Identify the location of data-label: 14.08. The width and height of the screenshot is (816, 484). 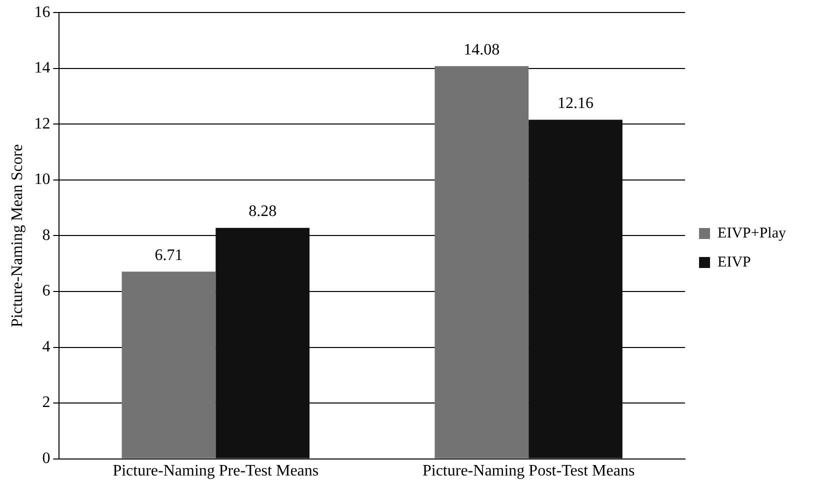
(482, 49).